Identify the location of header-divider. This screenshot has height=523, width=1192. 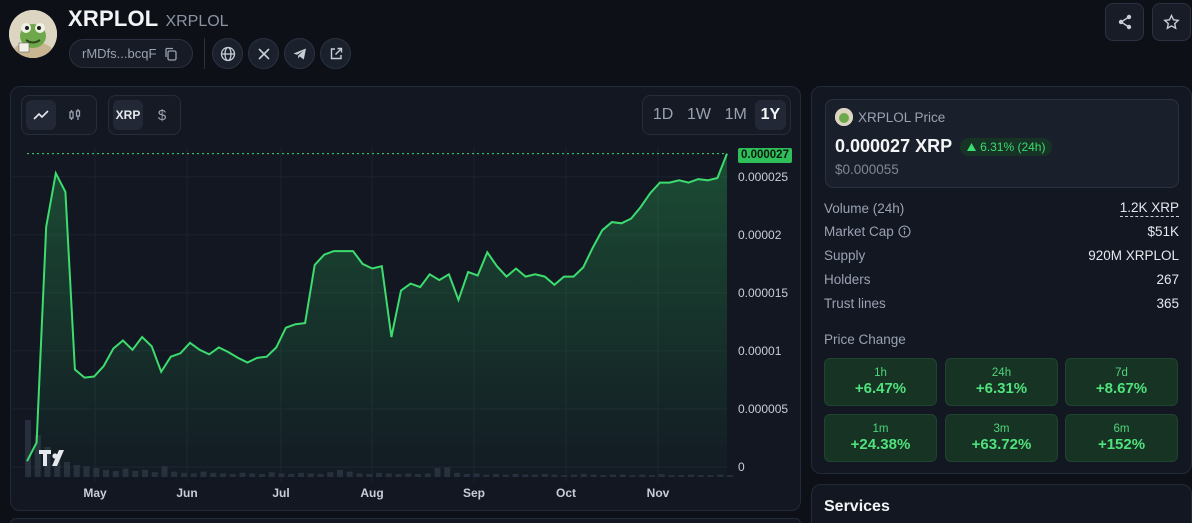
(204, 53).